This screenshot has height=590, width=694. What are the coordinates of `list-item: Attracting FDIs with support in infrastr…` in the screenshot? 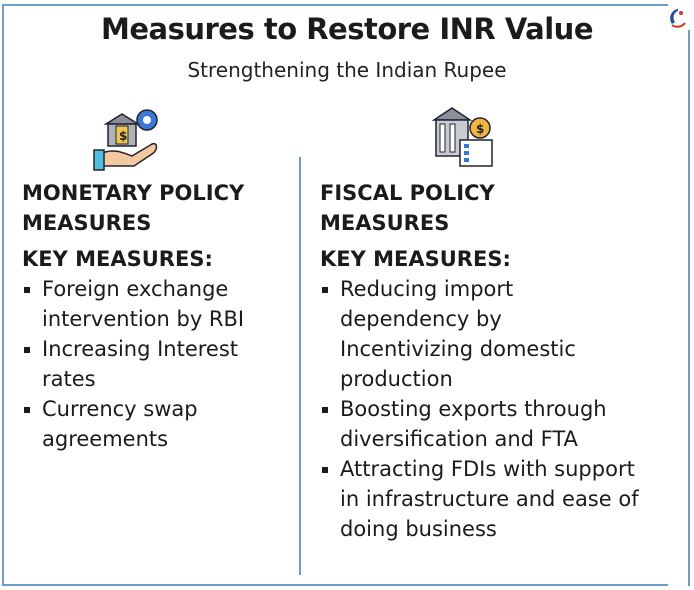 It's located at (490, 499).